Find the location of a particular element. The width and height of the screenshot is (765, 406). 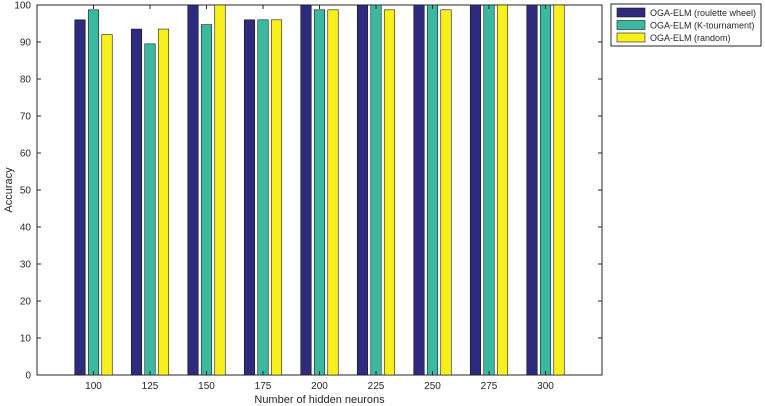

y-tick-label: 80 is located at coordinates (26, 80).